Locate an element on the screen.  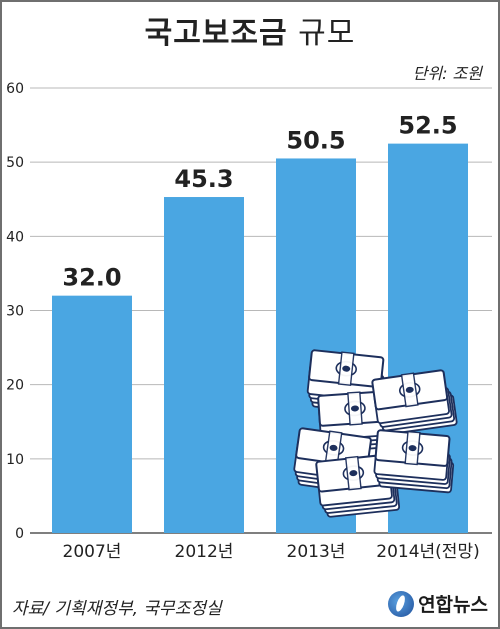
y-tick-label: 0 is located at coordinates (19, 534).